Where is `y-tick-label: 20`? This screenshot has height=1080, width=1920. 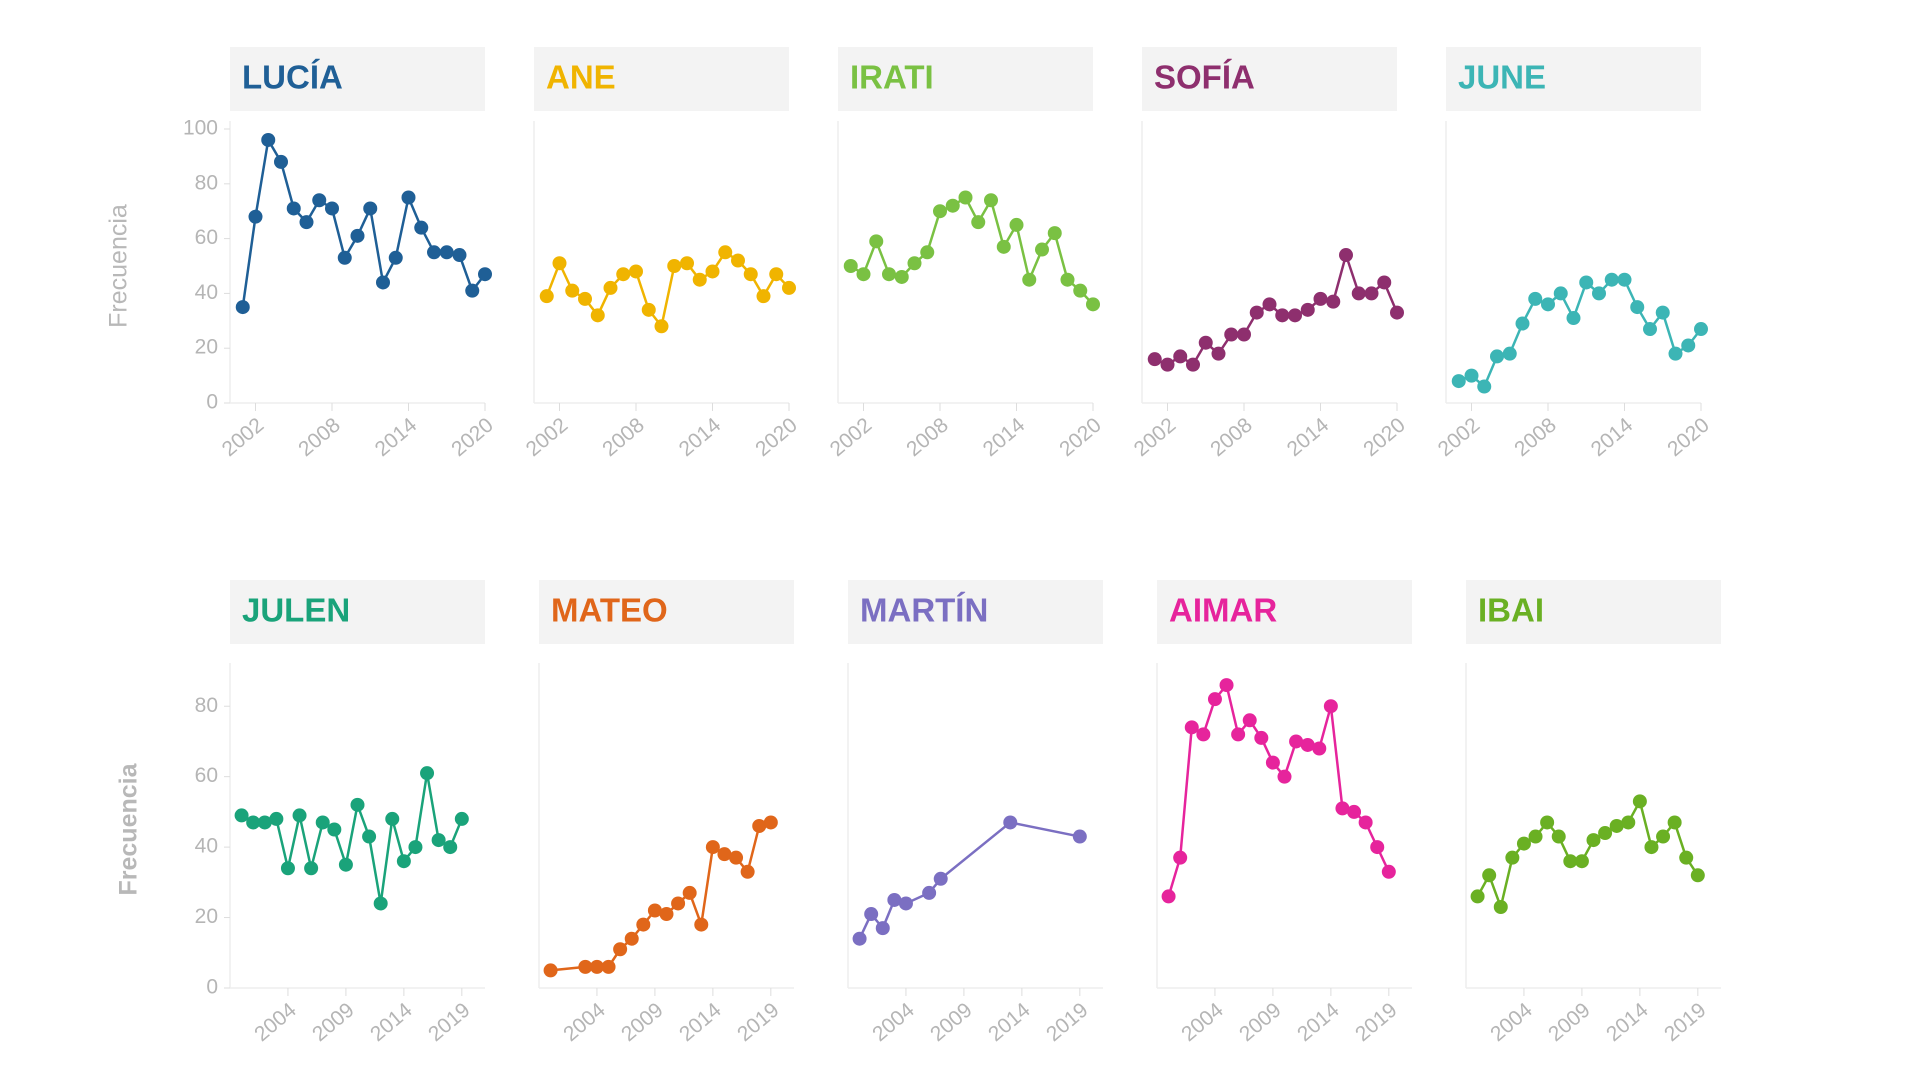
y-tick-label: 20 is located at coordinates (206, 347).